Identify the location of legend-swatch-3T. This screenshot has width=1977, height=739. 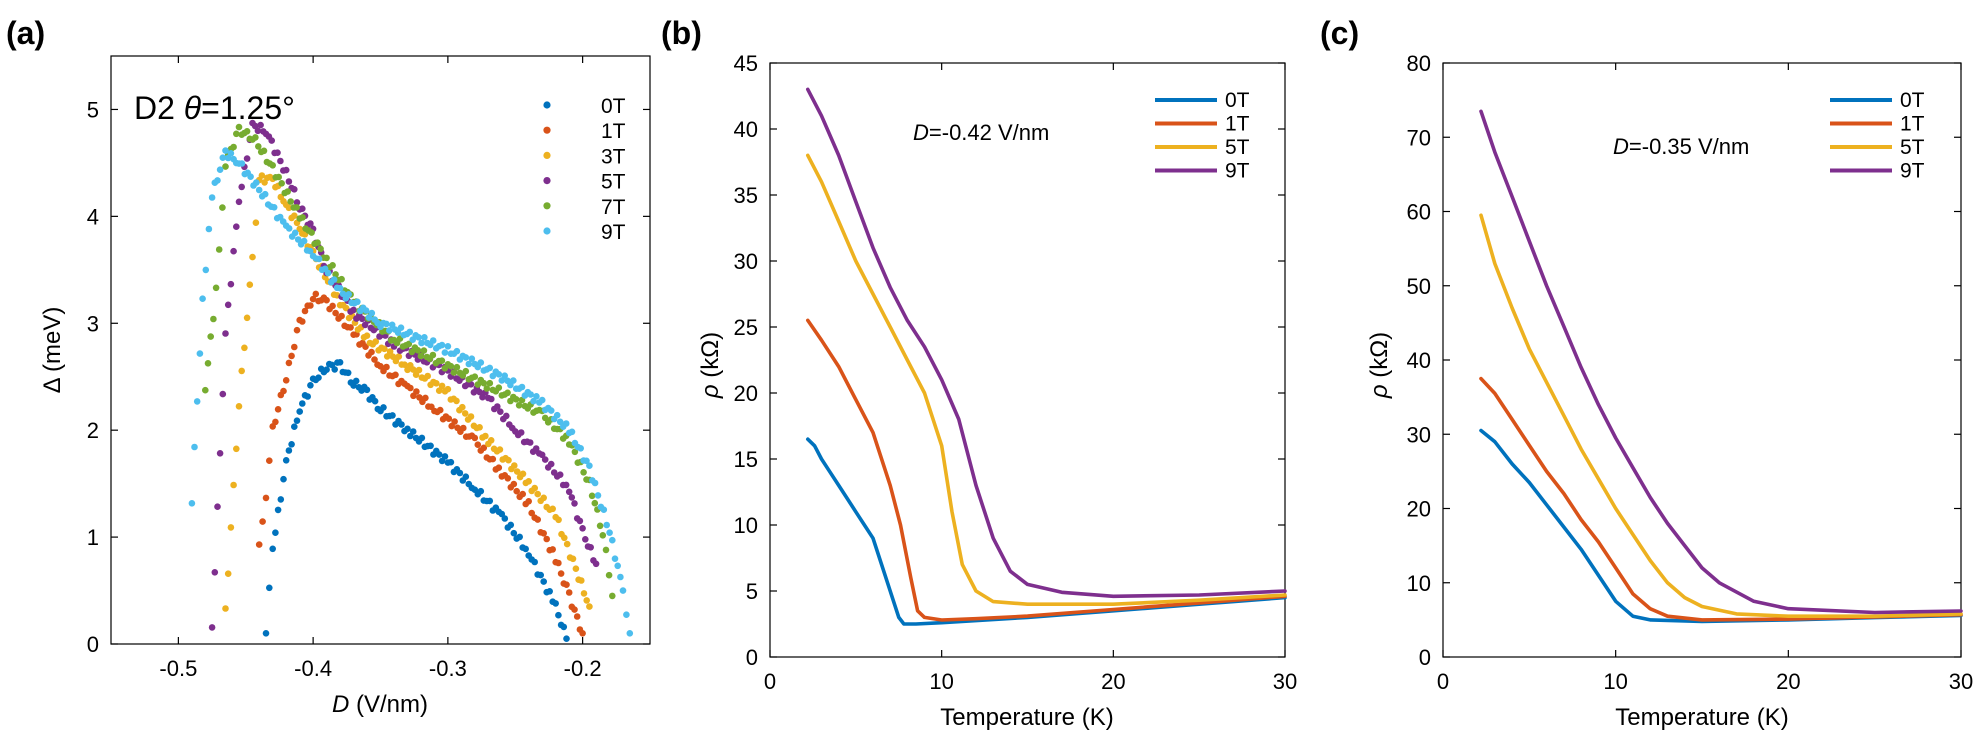
(547, 155).